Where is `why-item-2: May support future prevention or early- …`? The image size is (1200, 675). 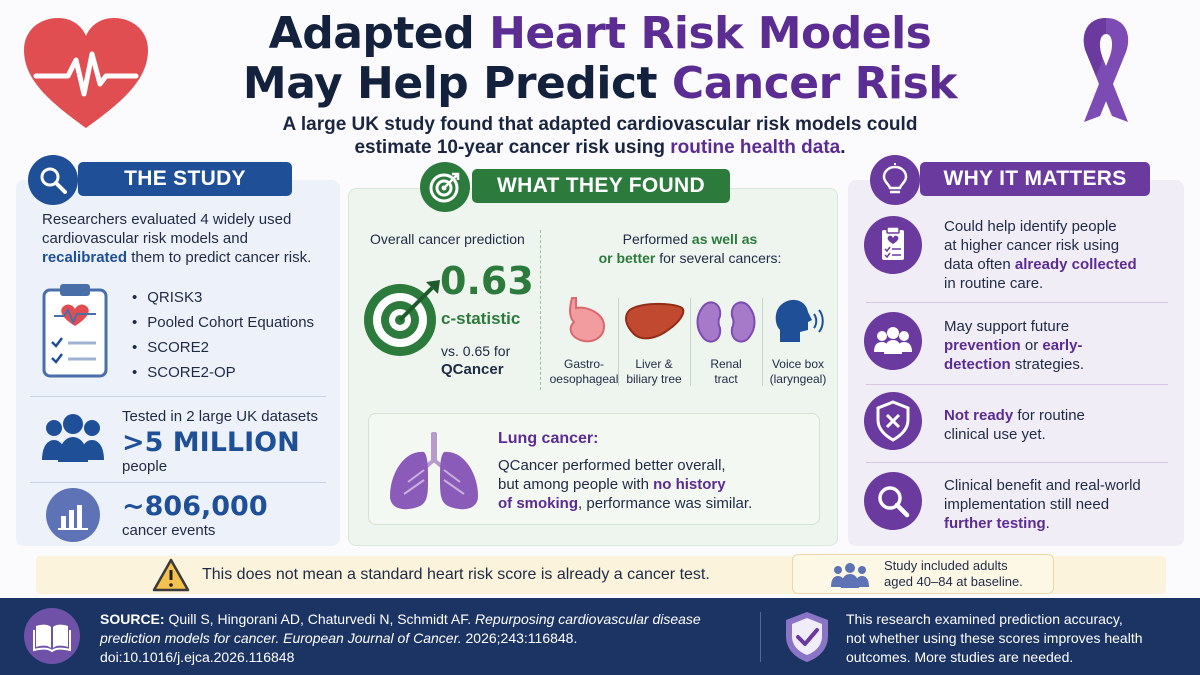
why-item-2: May support future prevention or early- … is located at coordinates (1014, 345).